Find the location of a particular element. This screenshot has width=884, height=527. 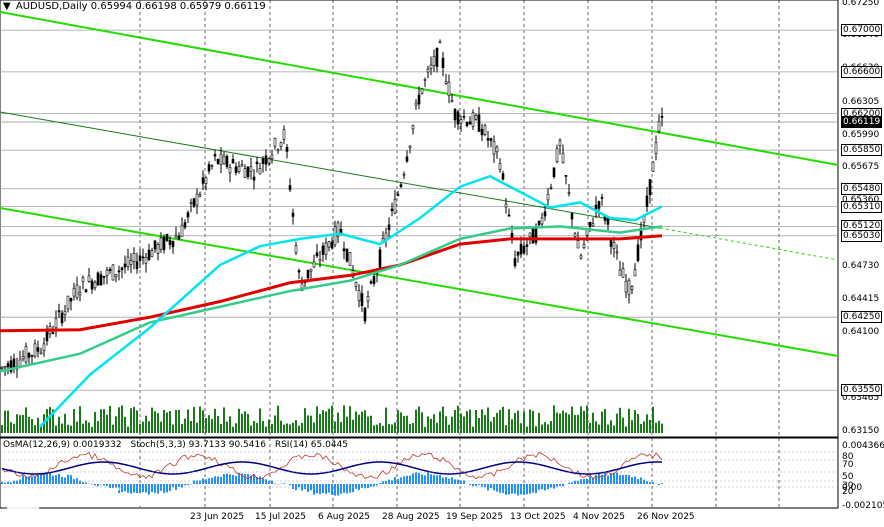

collapse-arrow-icon: ▼ is located at coordinates (7, 6).